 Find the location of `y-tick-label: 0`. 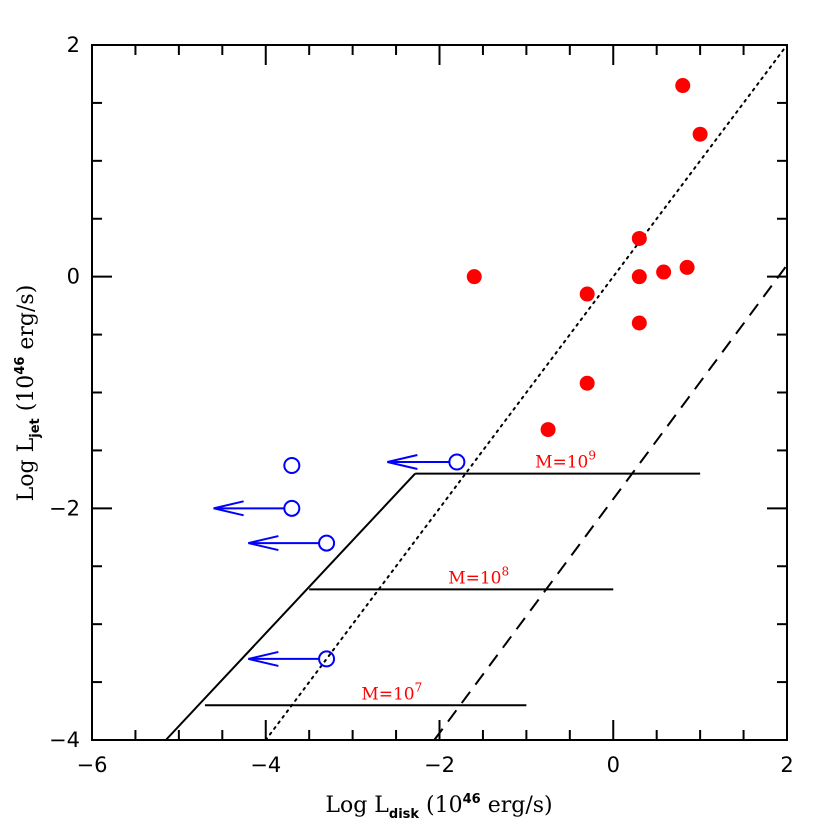

y-tick-label: 0 is located at coordinates (73, 277).